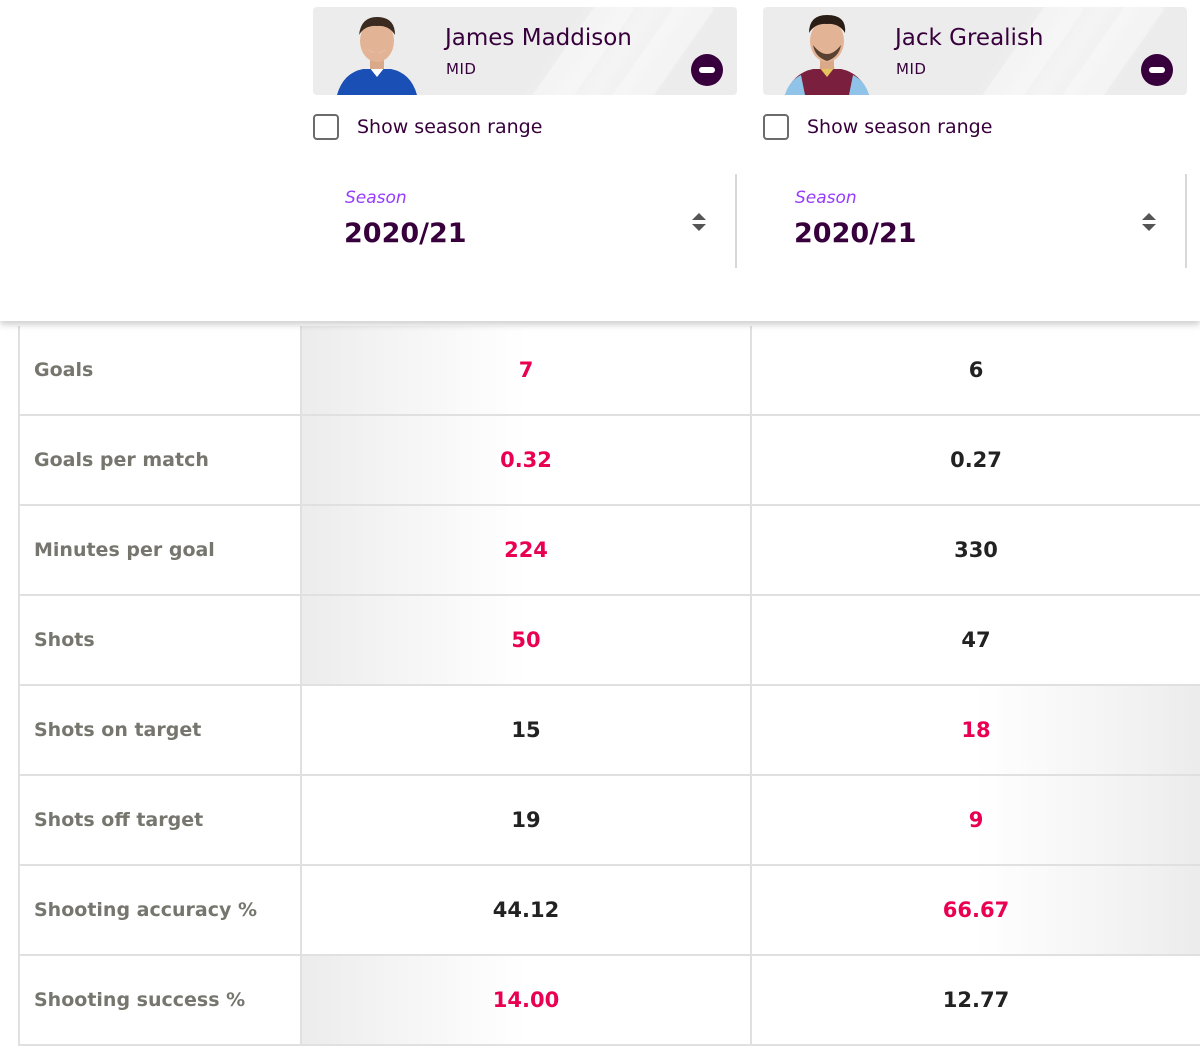 Image resolution: width=1200 pixels, height=1049 pixels. What do you see at coordinates (527, 370) in the screenshot?
I see `player-1-value: 7` at bounding box center [527, 370].